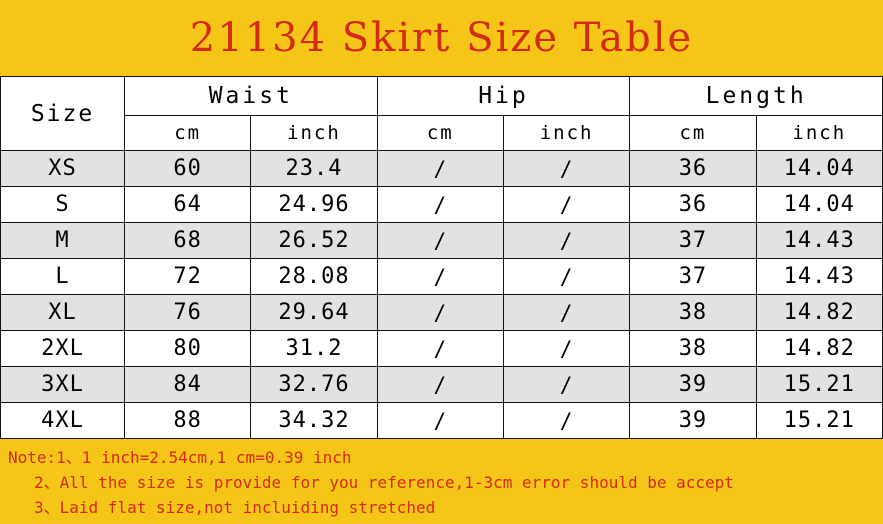 The width and height of the screenshot is (883, 524). What do you see at coordinates (63, 276) in the screenshot?
I see `cell-size: L` at bounding box center [63, 276].